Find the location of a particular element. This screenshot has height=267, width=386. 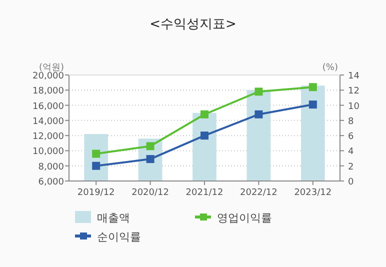

y2-tick-label: 14 is located at coordinates (354, 77).